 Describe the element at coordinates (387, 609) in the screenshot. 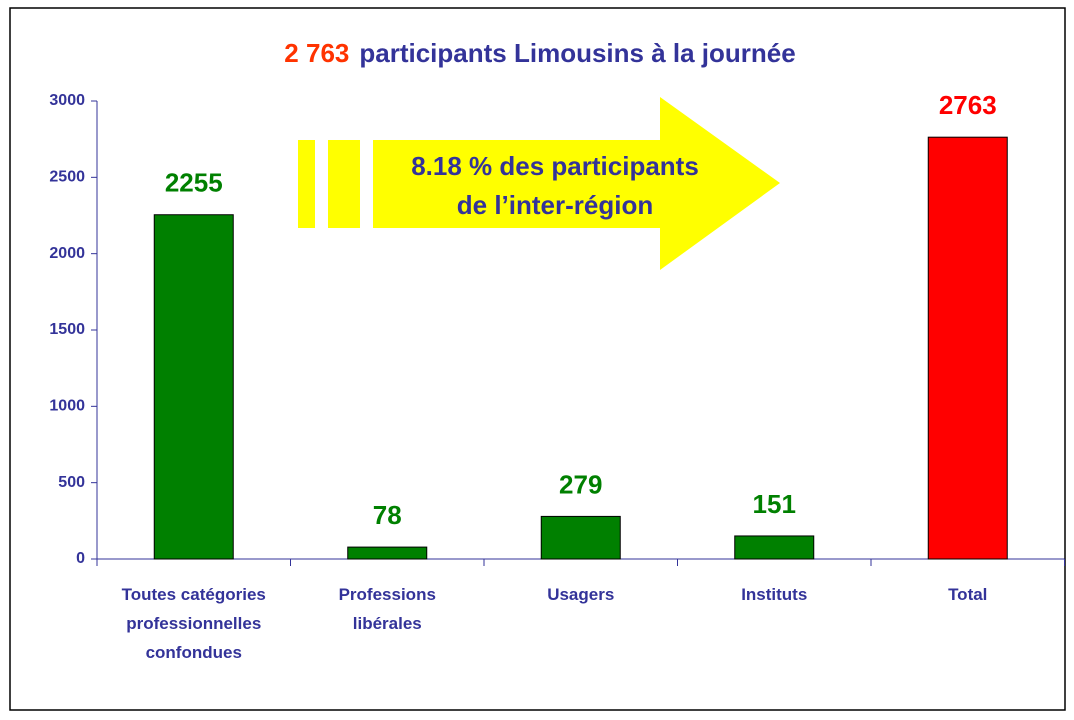

I see `x-tick-label: Professions libérales` at that location.